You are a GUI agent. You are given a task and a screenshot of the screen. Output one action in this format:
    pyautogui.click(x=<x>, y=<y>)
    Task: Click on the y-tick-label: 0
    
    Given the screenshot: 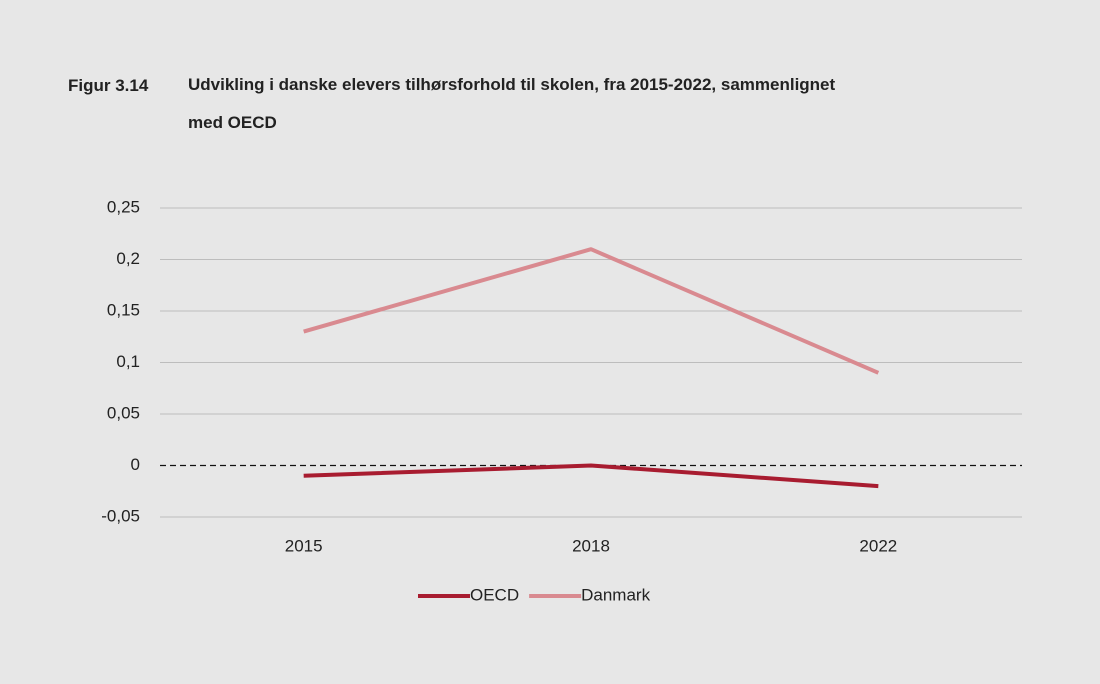 What is the action you would take?
    pyautogui.click(x=135, y=464)
    